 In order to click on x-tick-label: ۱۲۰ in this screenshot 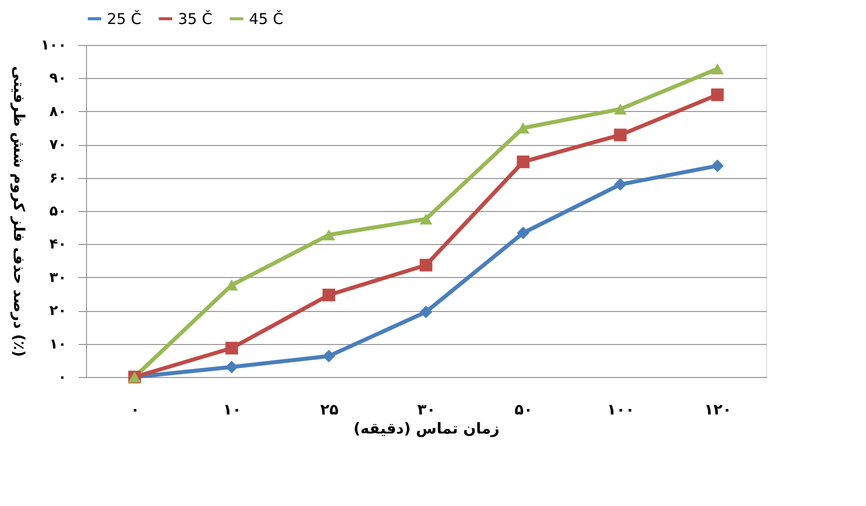, I will do `click(718, 409)`.